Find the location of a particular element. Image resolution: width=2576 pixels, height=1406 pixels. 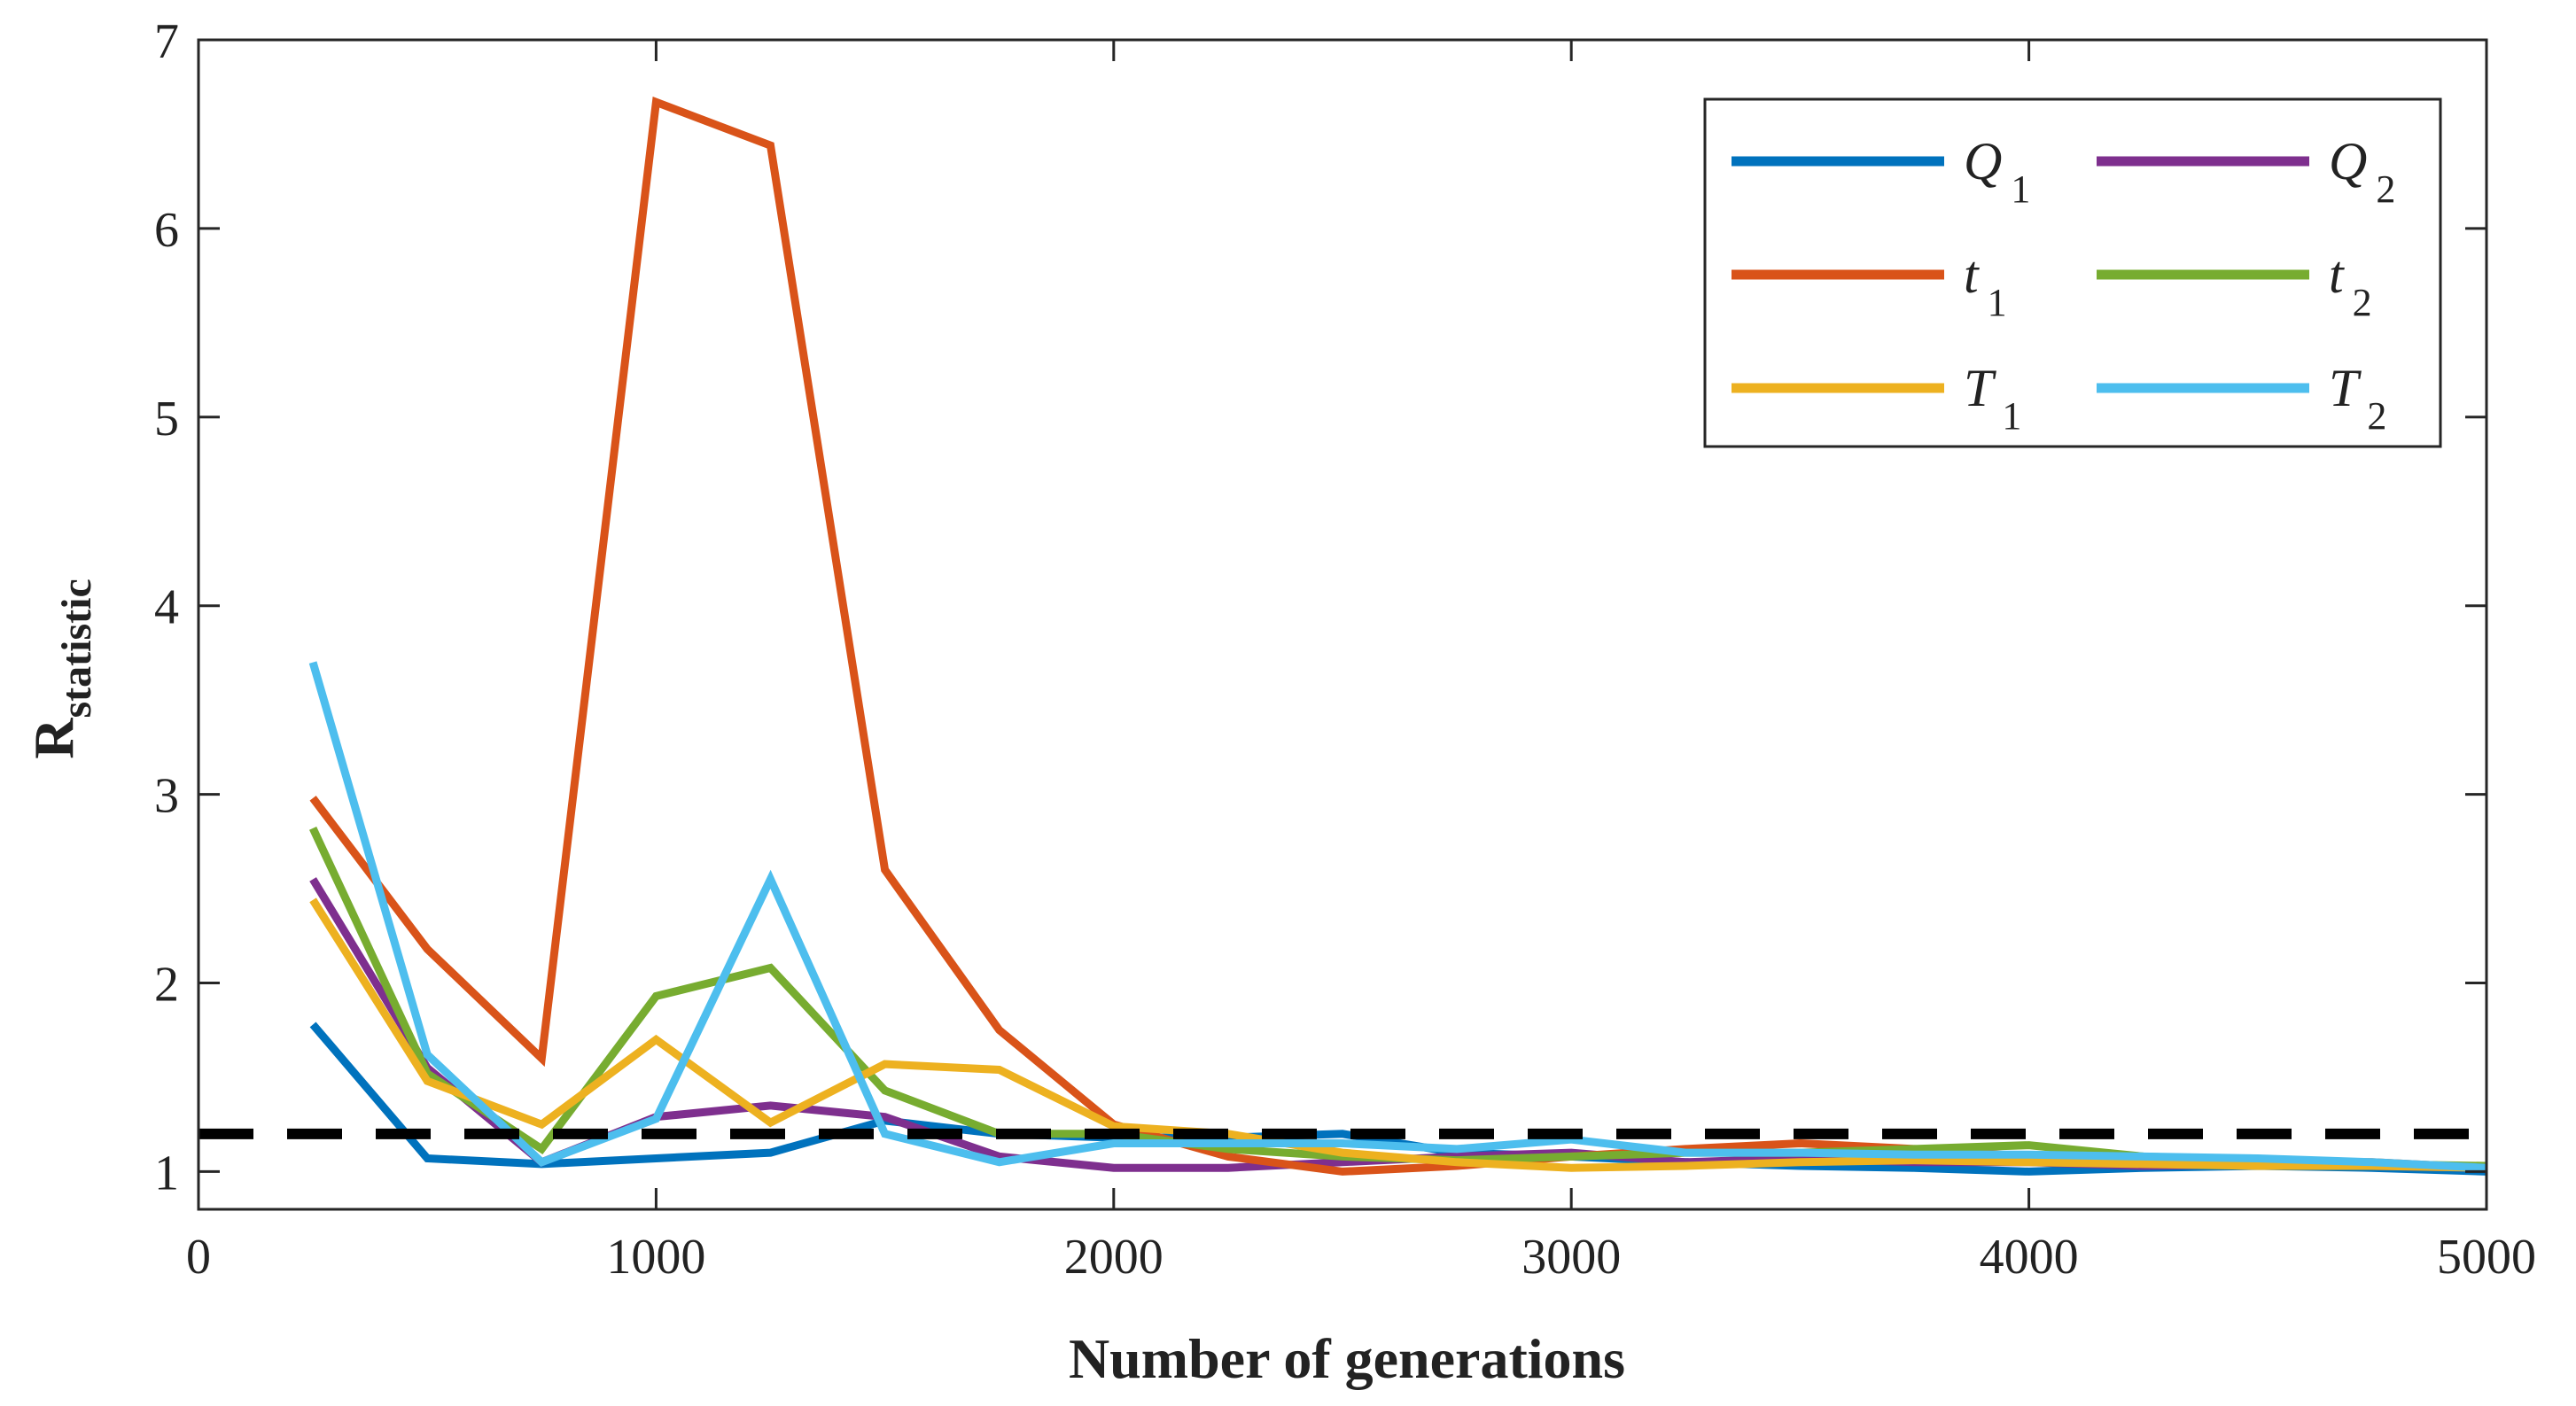

x-tick-label: 3000 is located at coordinates (1571, 1257).